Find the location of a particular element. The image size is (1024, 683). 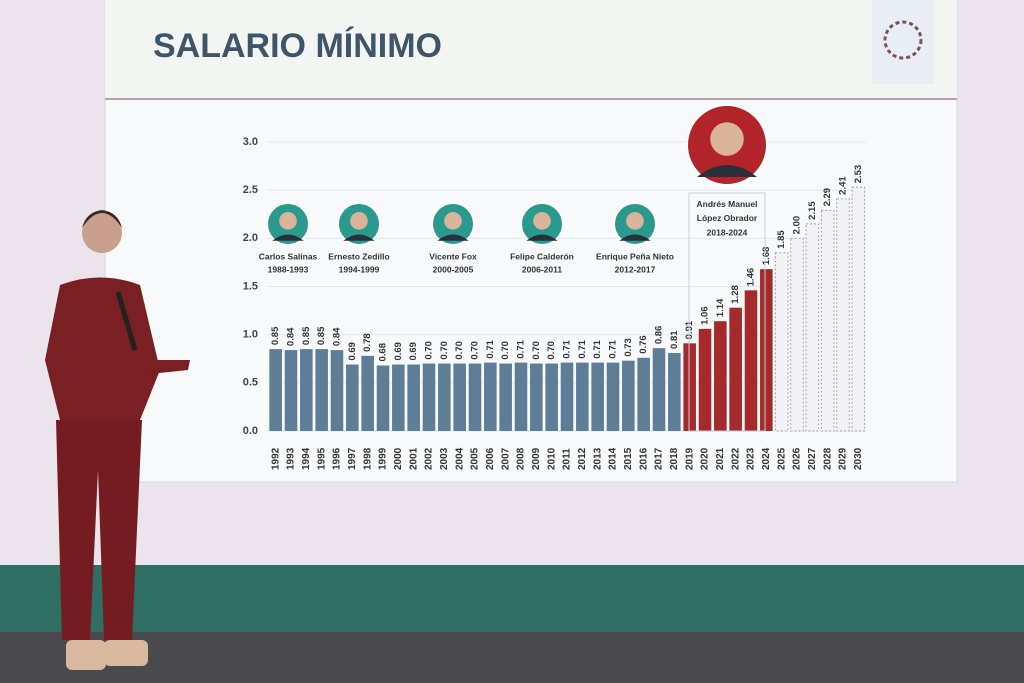

ornament is located at coordinates (903, 42).